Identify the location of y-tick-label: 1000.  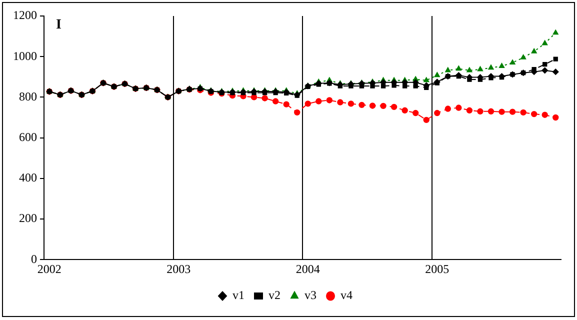
(25, 55).